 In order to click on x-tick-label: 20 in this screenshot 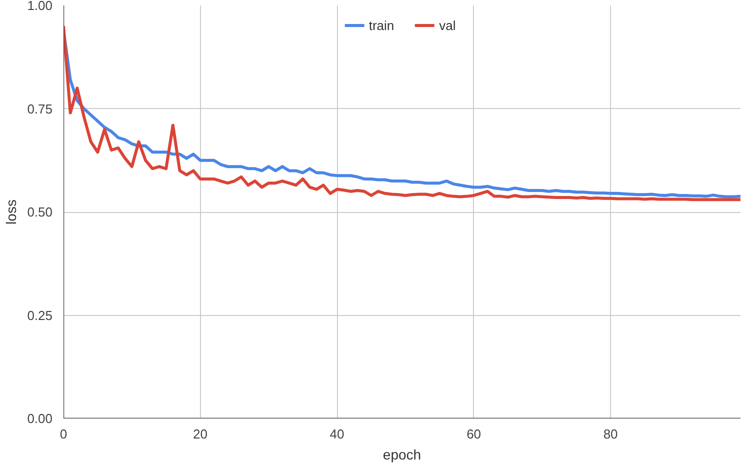, I will do `click(200, 434)`.